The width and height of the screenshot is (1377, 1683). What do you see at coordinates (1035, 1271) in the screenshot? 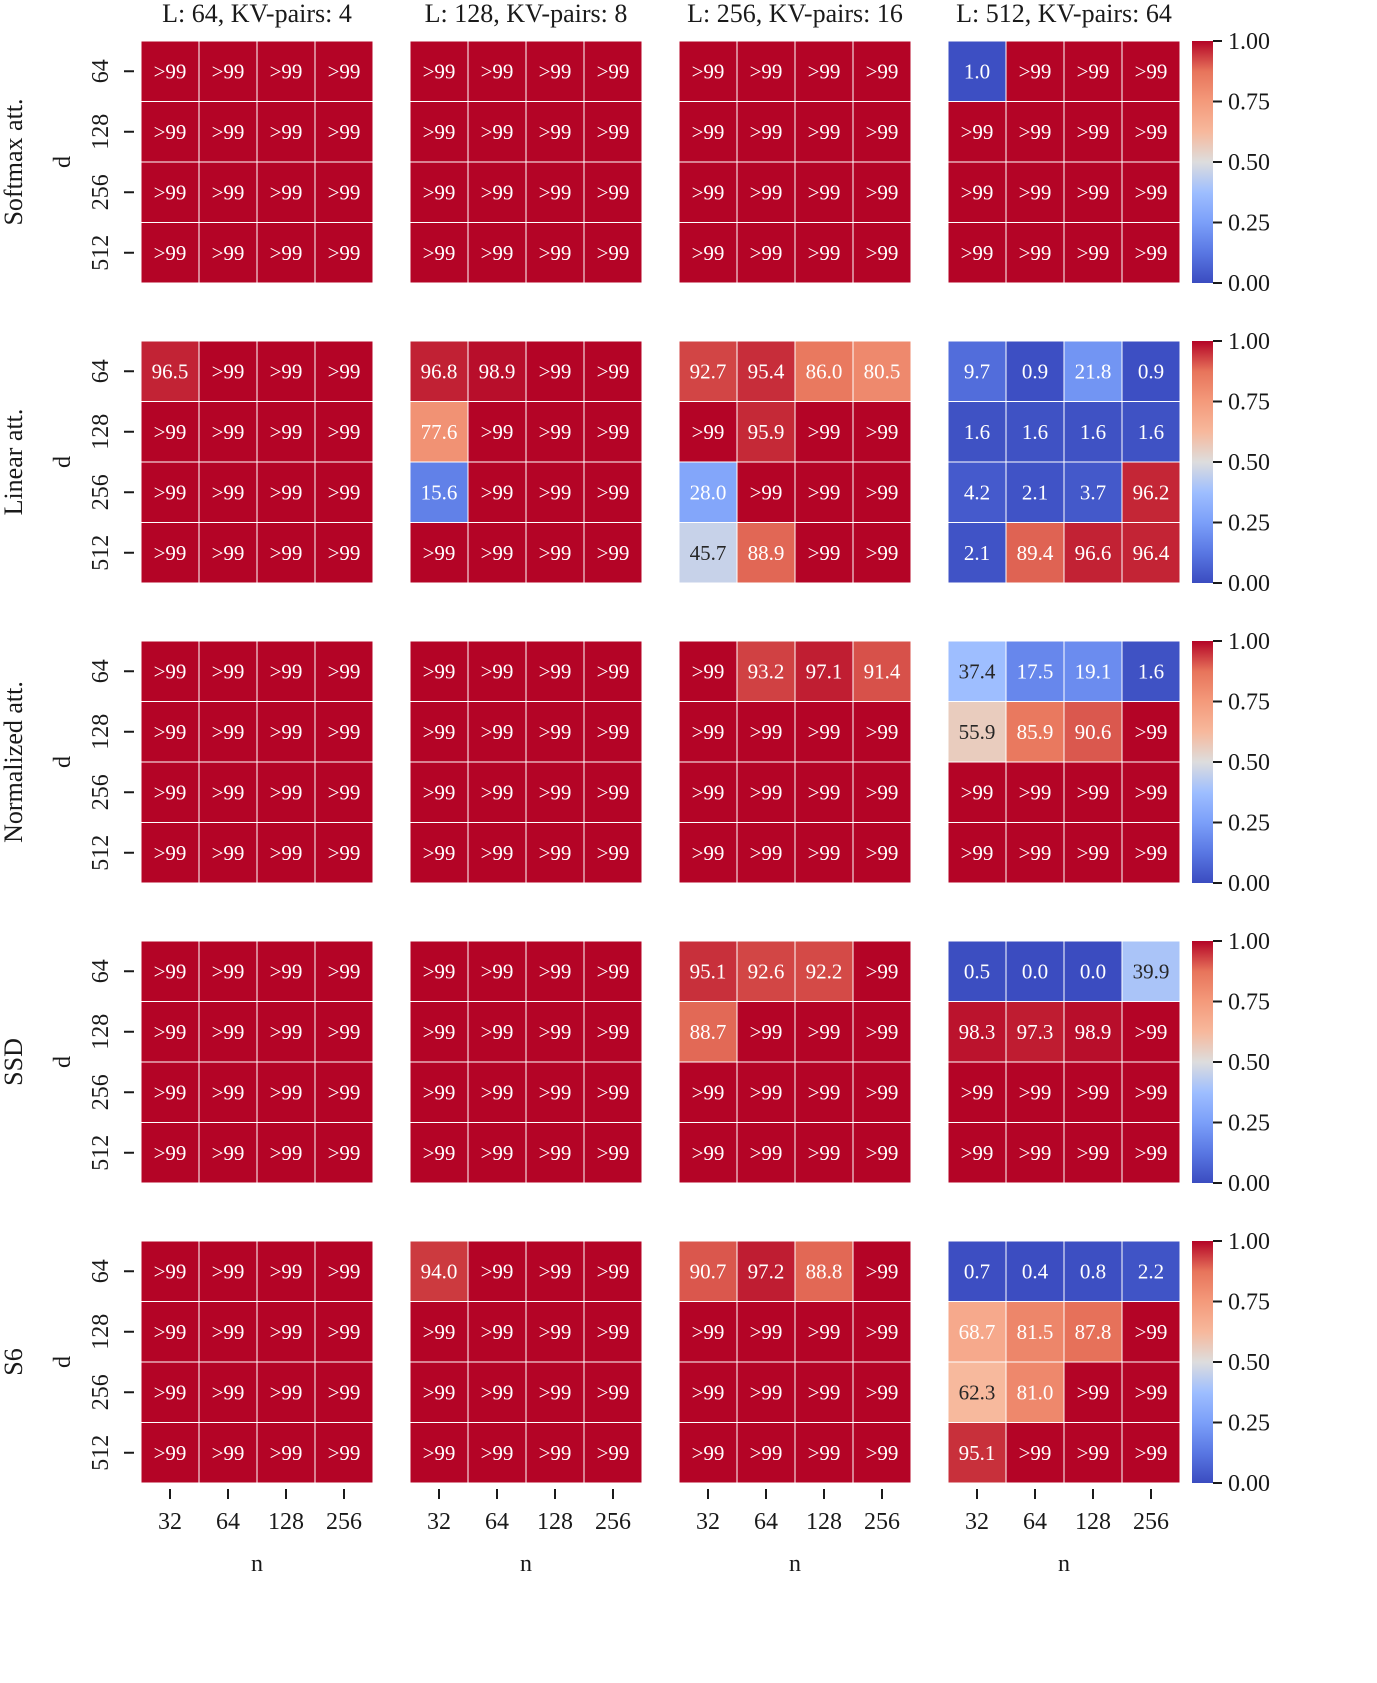
I see `cell-value: 0.4` at bounding box center [1035, 1271].